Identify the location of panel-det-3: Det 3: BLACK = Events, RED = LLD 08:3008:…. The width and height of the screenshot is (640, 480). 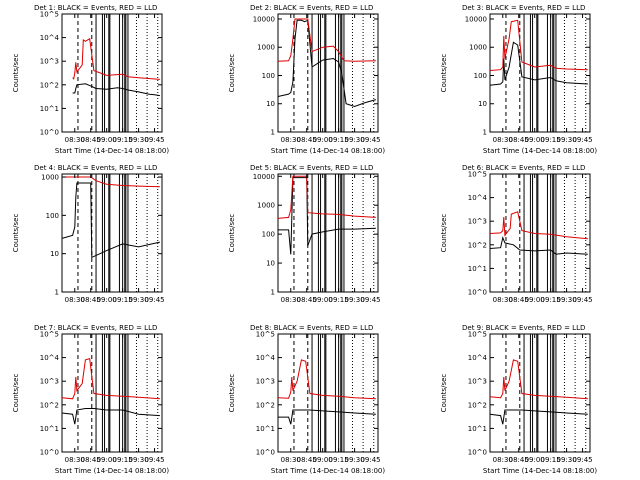
(518, 79).